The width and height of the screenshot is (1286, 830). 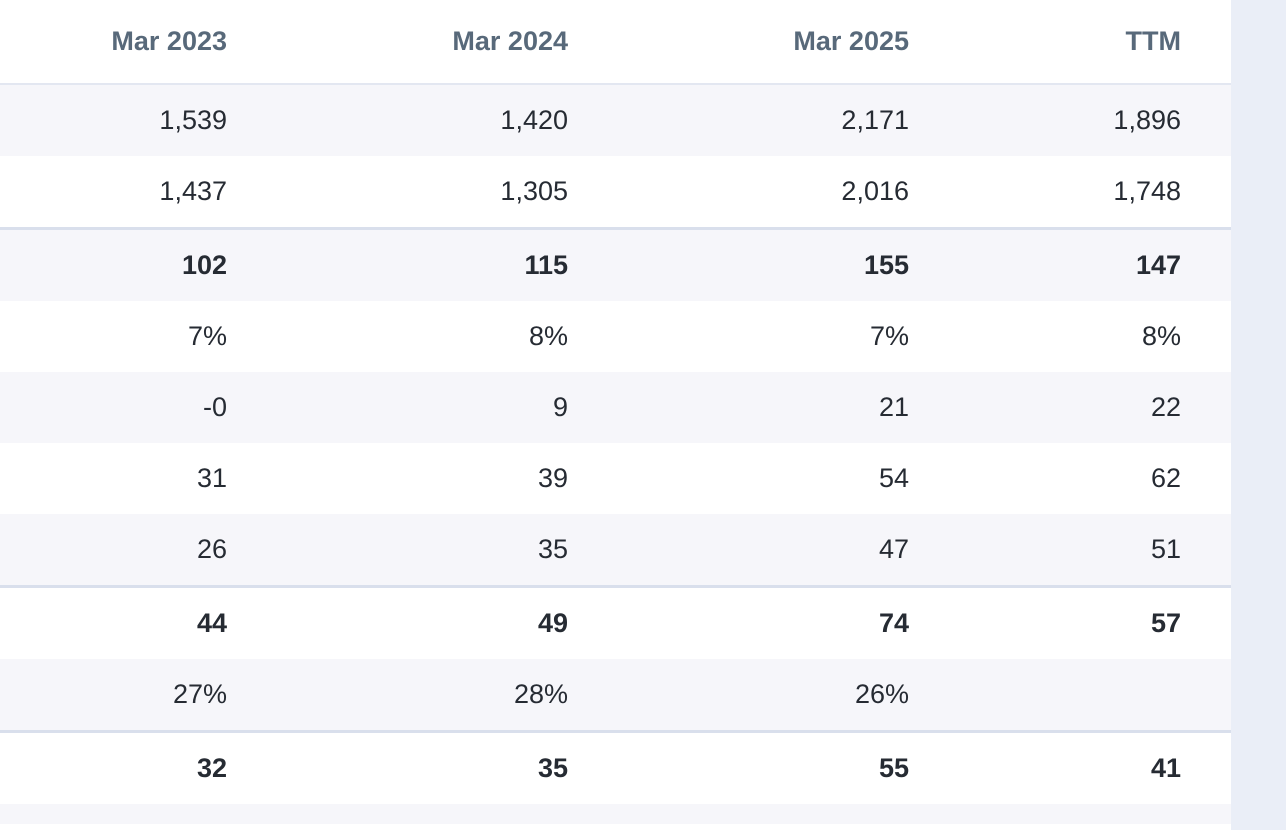 I want to click on column-header-ttm: TTM, so click(x=1095, y=42).